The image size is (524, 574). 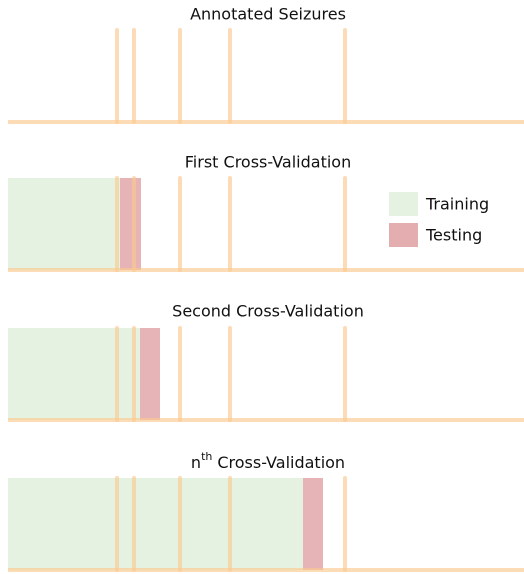 What do you see at coordinates (268, 311) in the screenshot?
I see `panel-title: Second Cross-Validation` at bounding box center [268, 311].